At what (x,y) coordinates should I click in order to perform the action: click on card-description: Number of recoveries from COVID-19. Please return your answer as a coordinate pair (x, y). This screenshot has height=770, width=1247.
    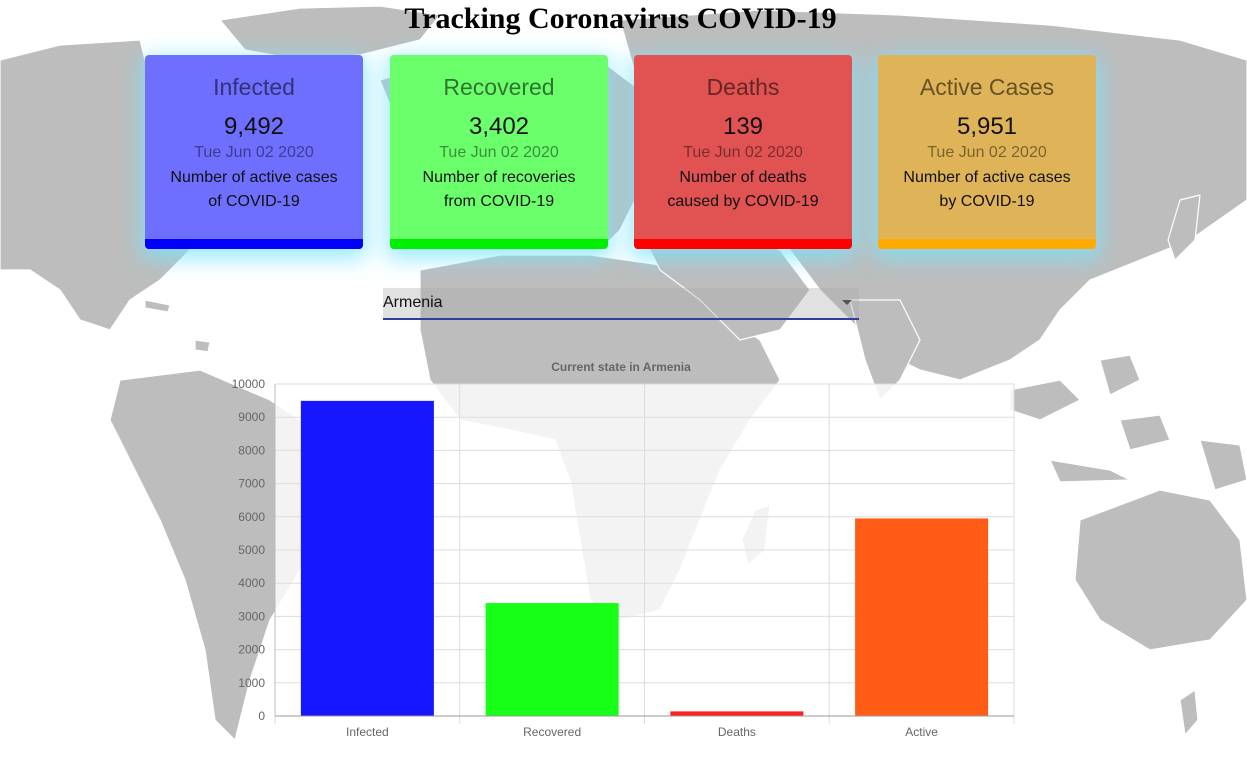
    Looking at the image, I should click on (499, 189).